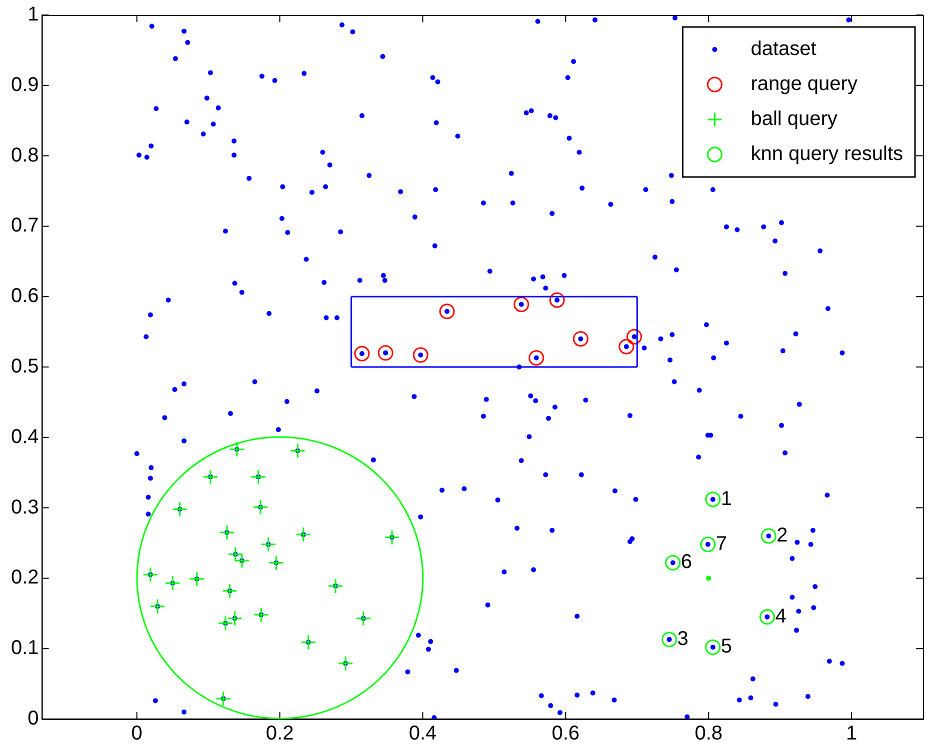  Describe the element at coordinates (780, 616) in the screenshot. I see `annotation: 4` at that location.